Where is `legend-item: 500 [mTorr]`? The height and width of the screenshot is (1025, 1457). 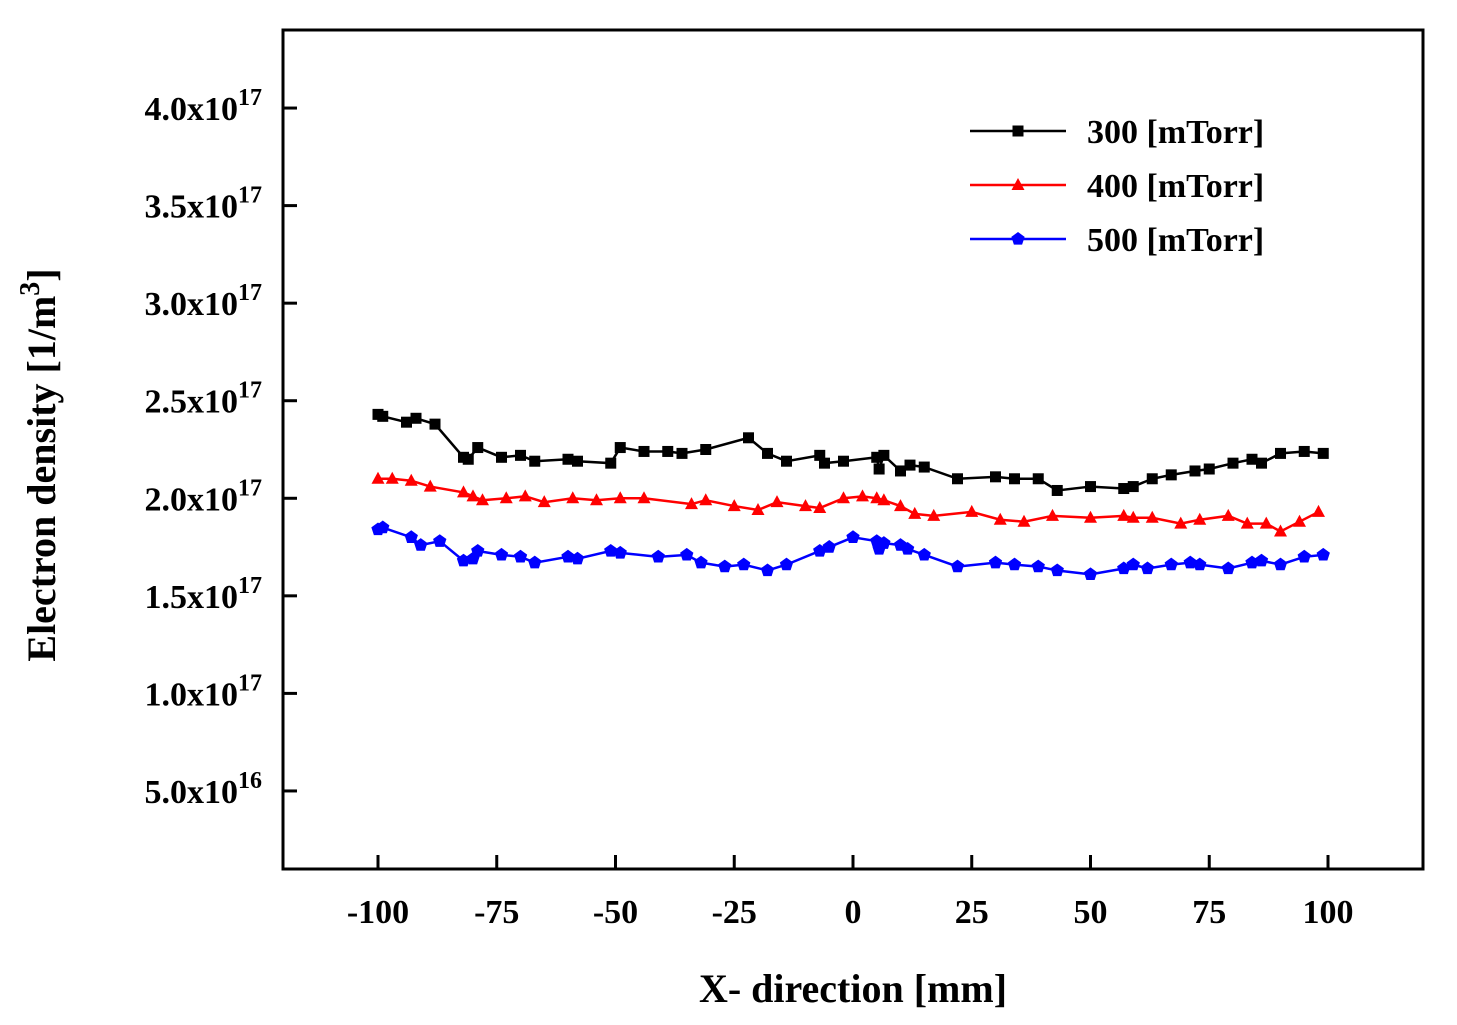
legend-item: 500 [mTorr] is located at coordinates (1117, 240).